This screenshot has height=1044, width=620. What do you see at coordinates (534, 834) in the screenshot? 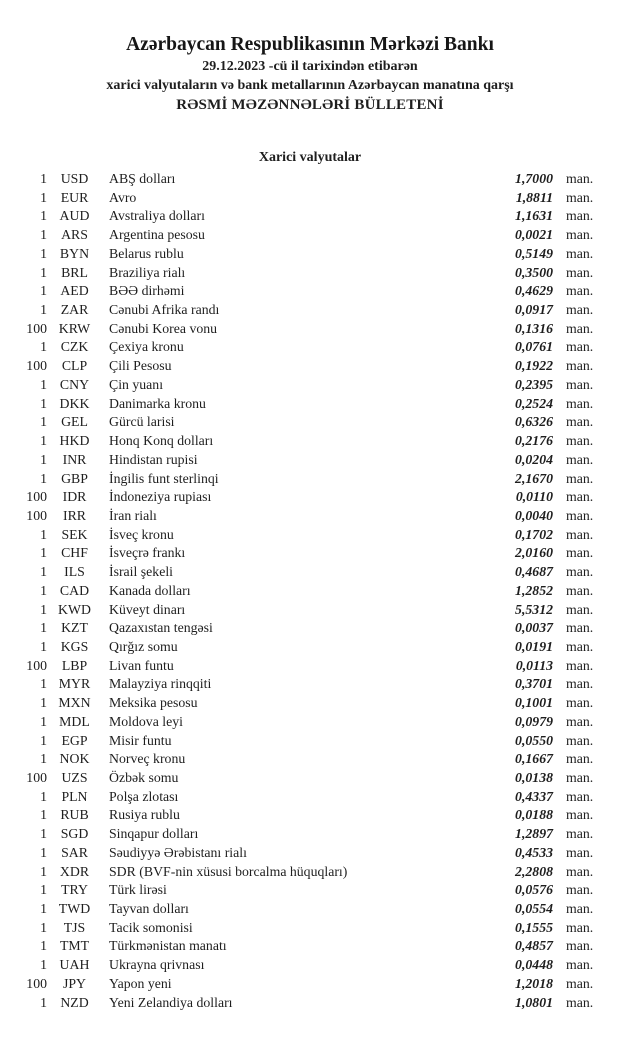
I see `rate-value: 1,2897` at bounding box center [534, 834].